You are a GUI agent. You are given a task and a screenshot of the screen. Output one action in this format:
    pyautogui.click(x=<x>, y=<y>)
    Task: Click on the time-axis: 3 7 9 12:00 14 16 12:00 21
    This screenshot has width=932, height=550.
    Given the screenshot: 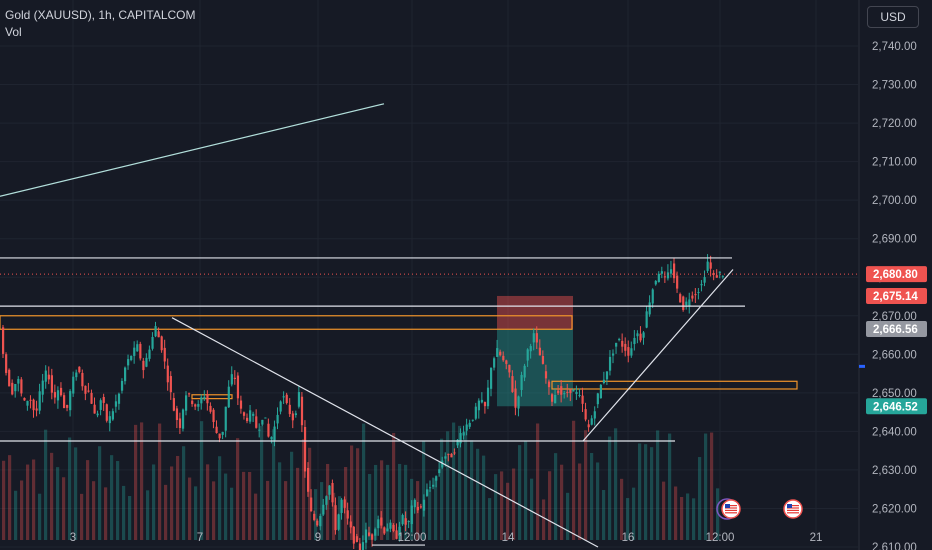 What is the action you would take?
    pyautogui.click(x=446, y=538)
    